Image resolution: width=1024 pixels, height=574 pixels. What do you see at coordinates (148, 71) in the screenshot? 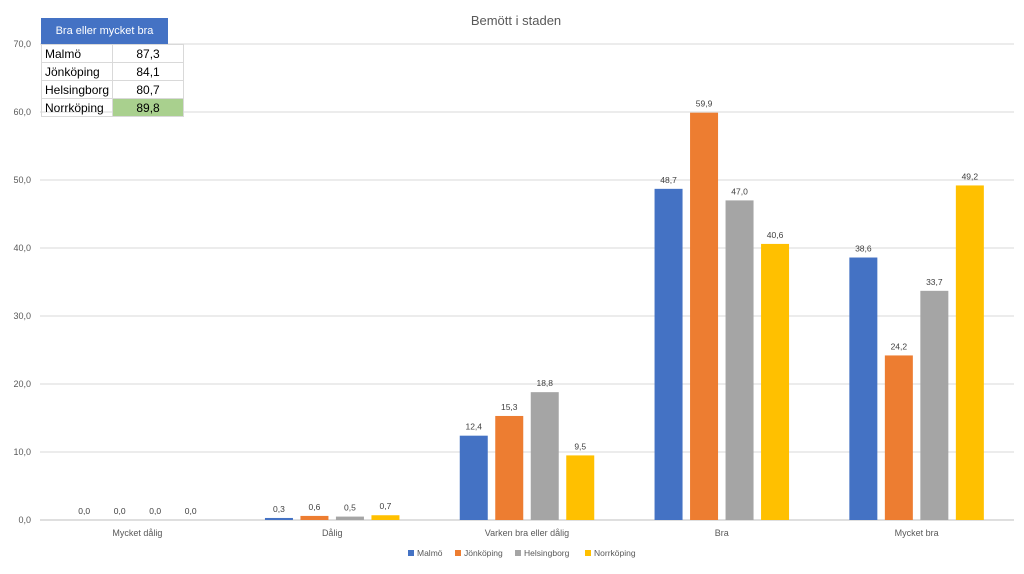
I see `value-cell: 84,1` at bounding box center [148, 71].